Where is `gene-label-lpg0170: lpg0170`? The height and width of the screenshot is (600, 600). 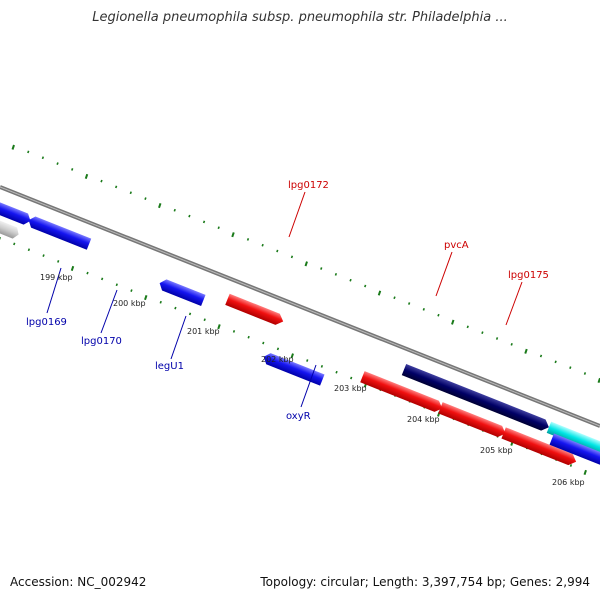
gene-label-lpg0170: lpg0170 is located at coordinates (101, 341).